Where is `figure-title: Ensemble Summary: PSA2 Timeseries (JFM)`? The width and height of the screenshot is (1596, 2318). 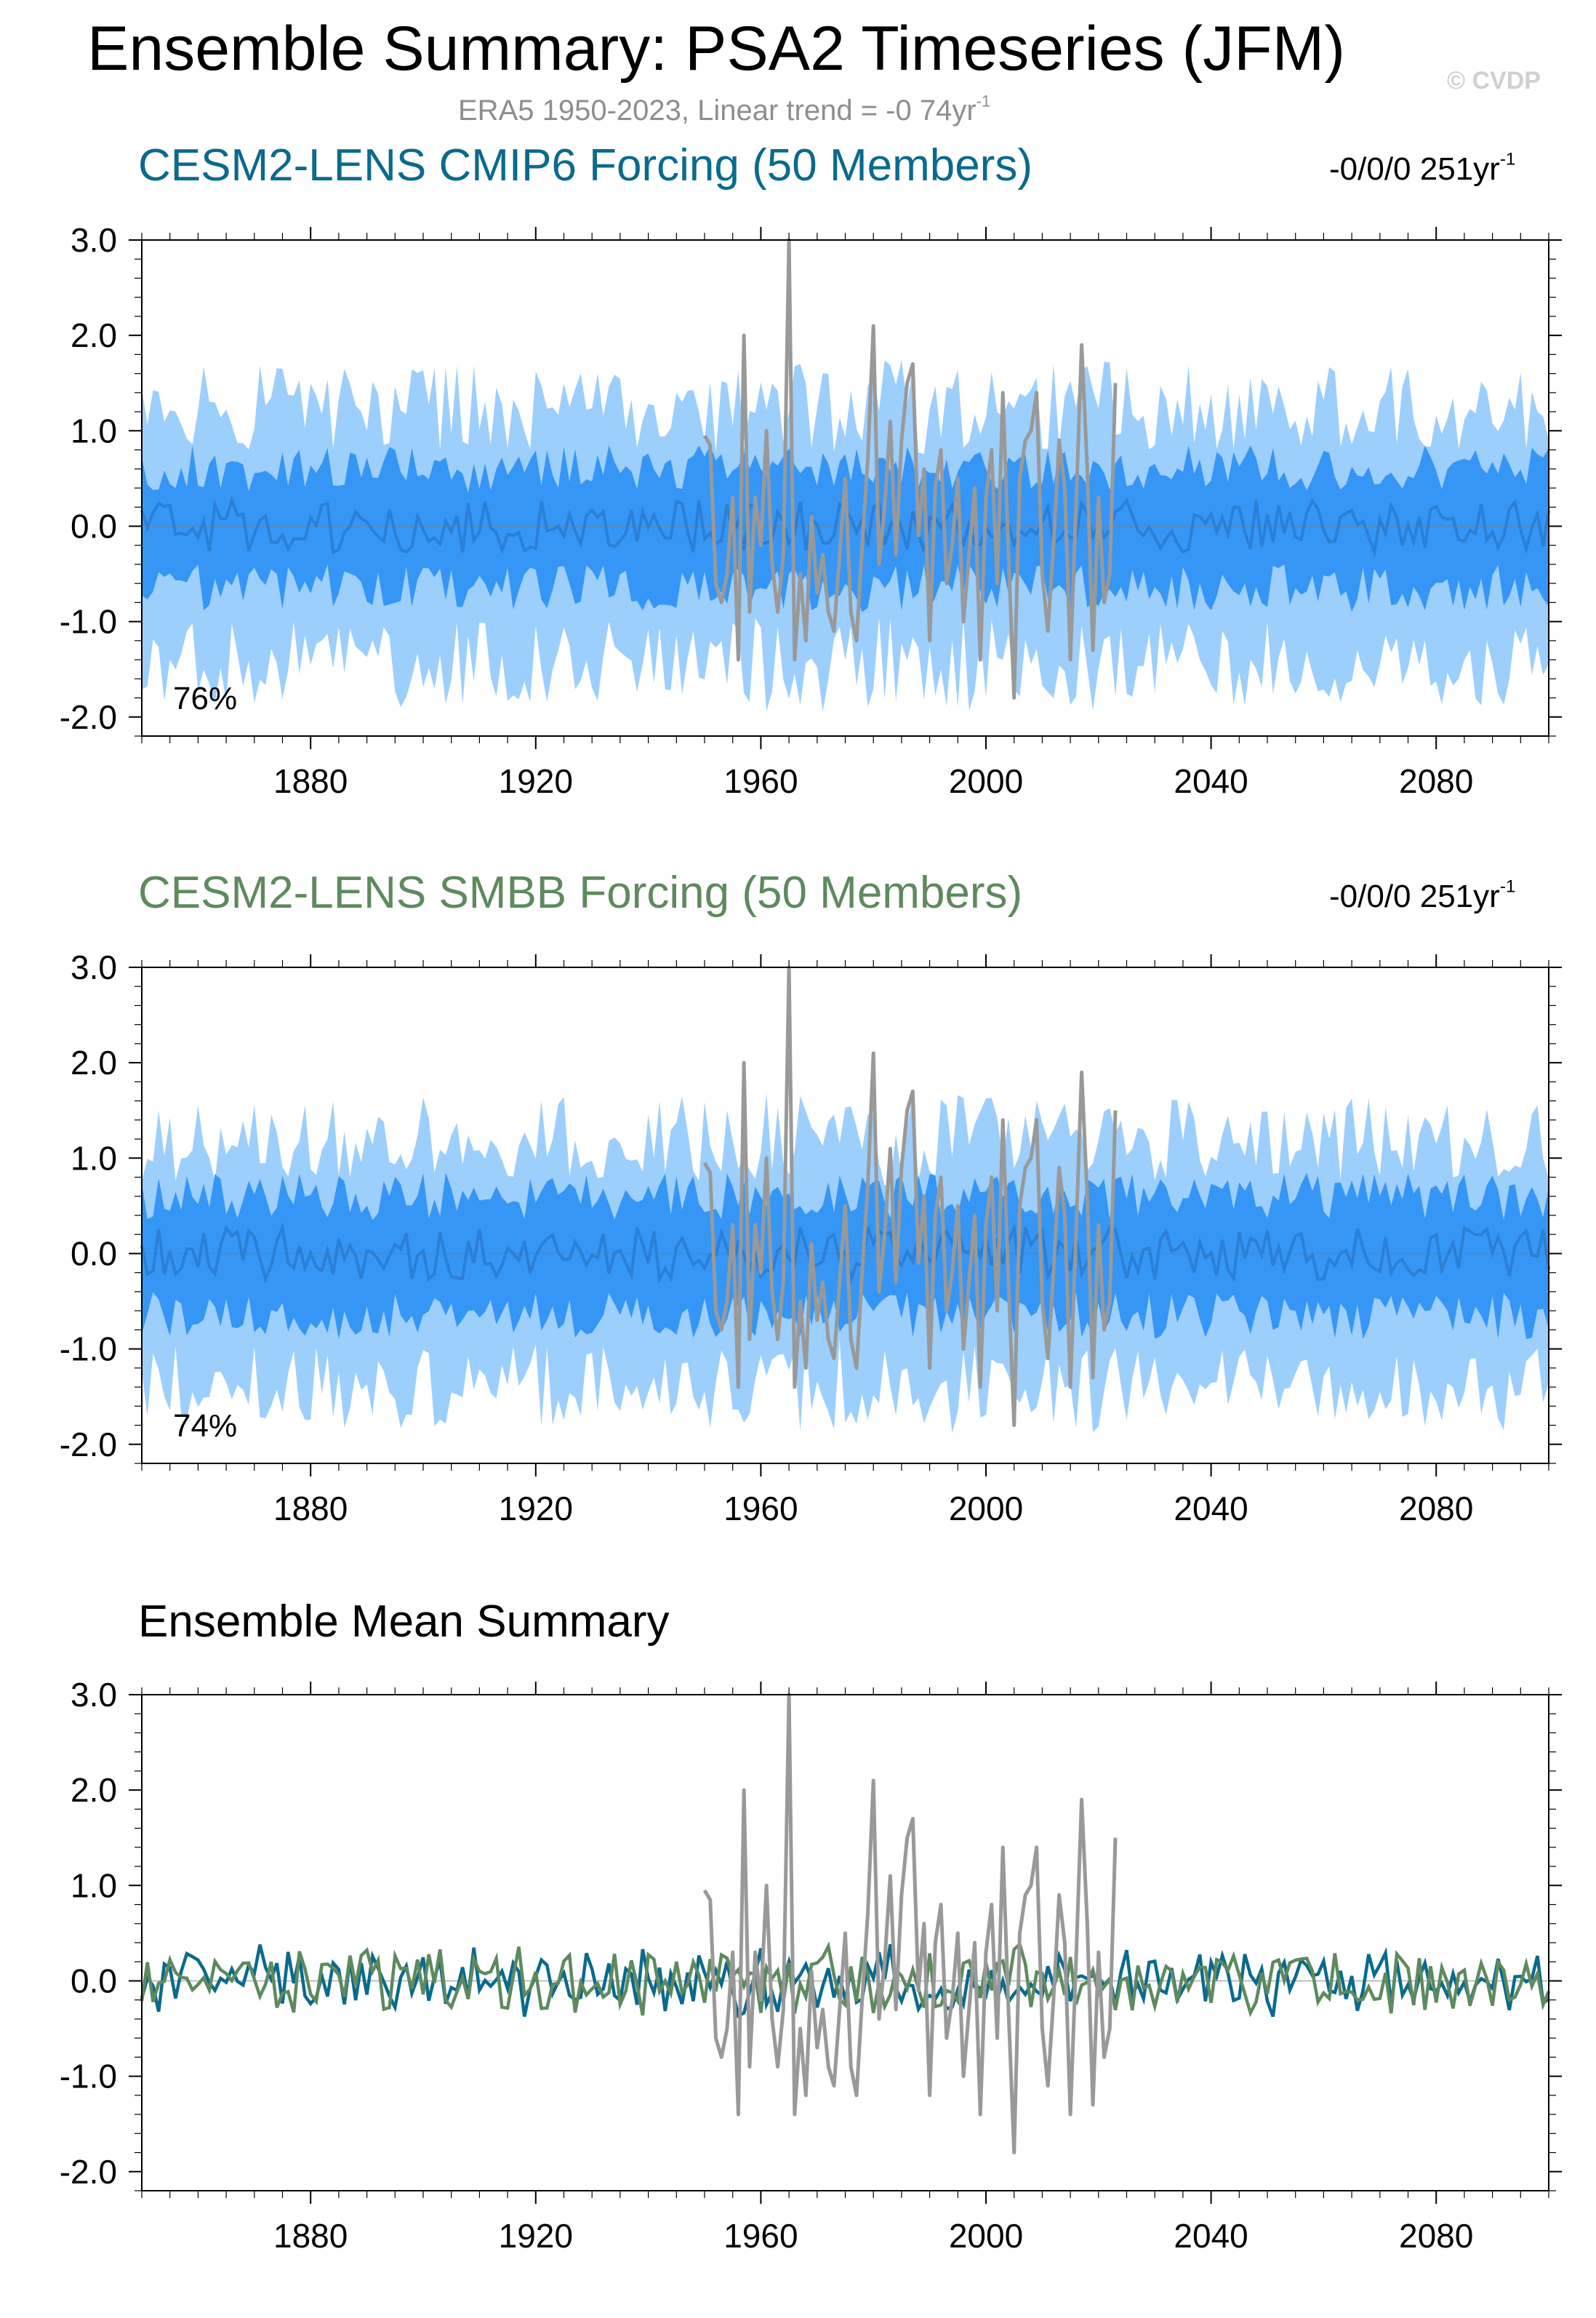
figure-title: Ensemble Summary: PSA2 Timeseries (JFM) is located at coordinates (716, 49).